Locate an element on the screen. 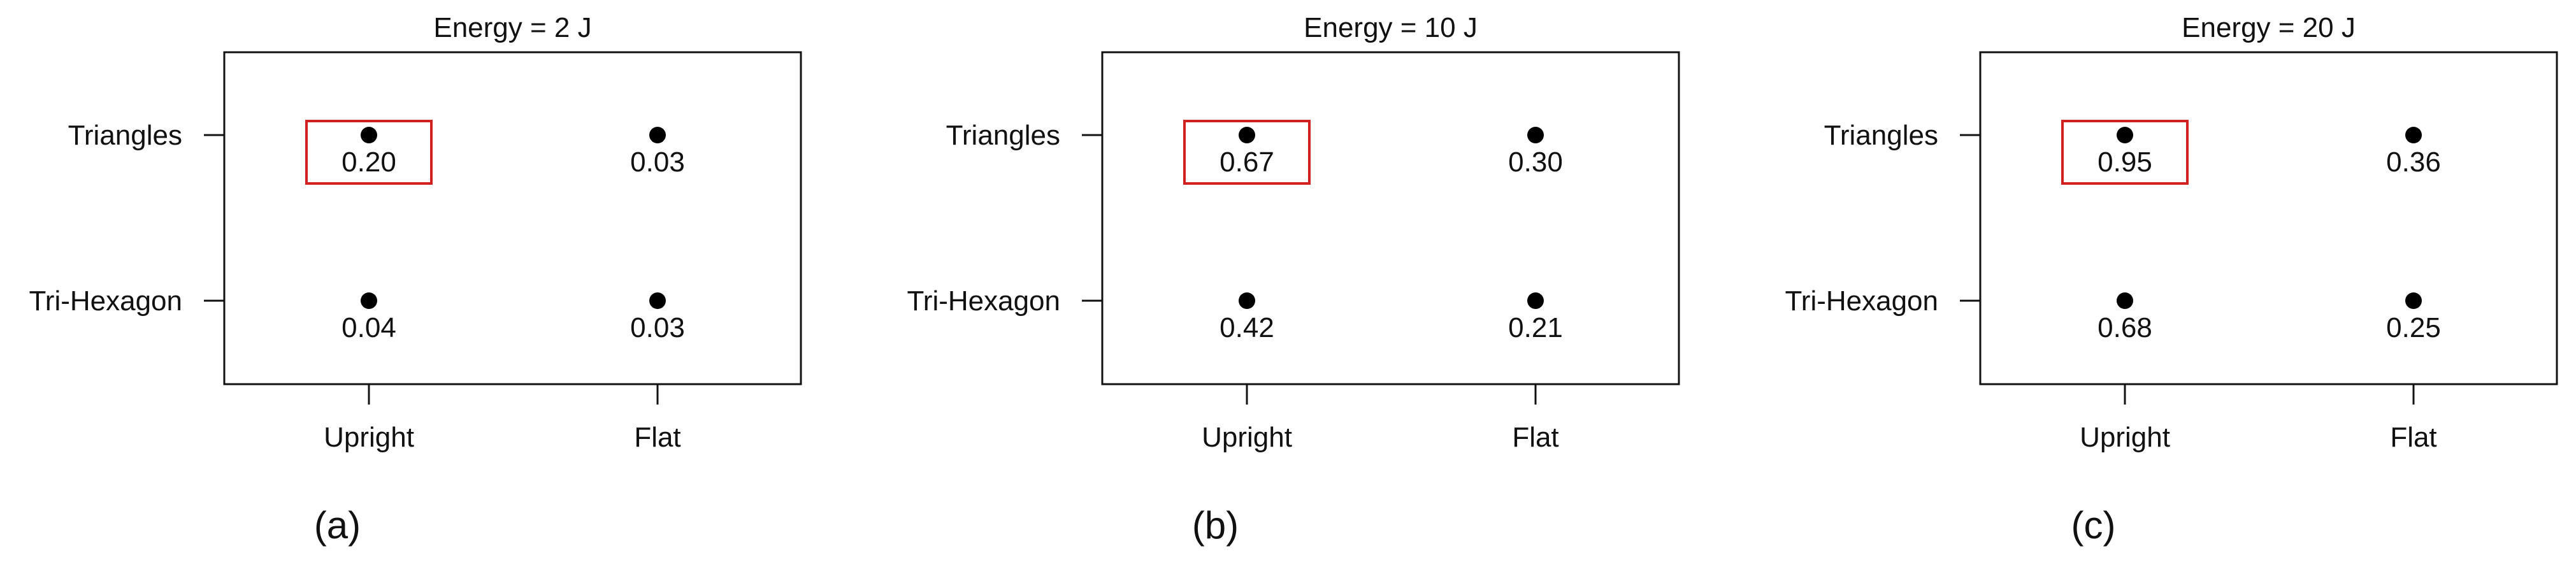 The image size is (2576, 567). chart-title: Energy = 2 J is located at coordinates (512, 27).